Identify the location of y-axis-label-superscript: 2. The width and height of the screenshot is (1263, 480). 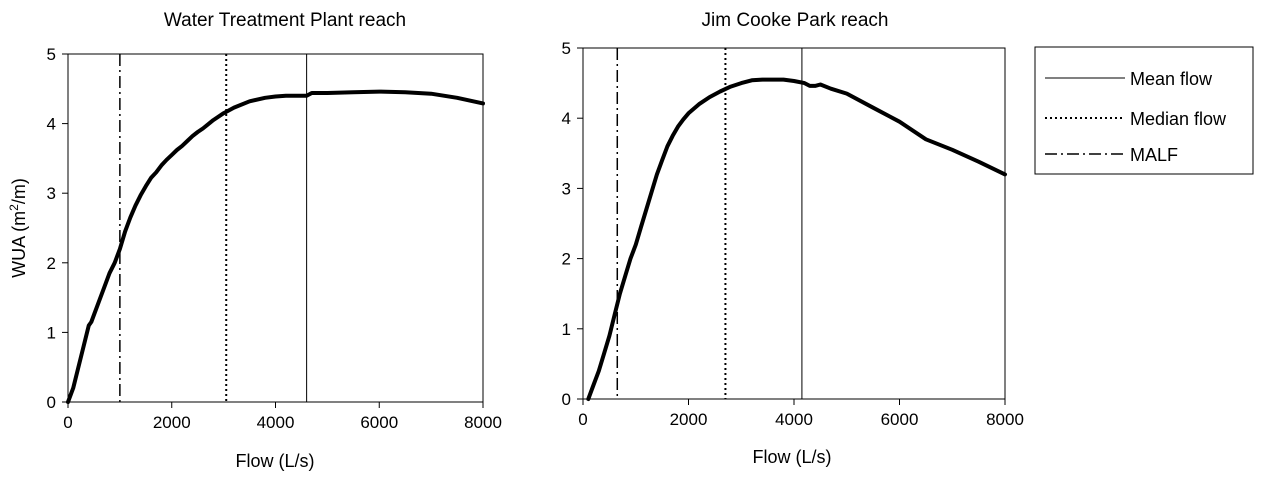
(14, 207).